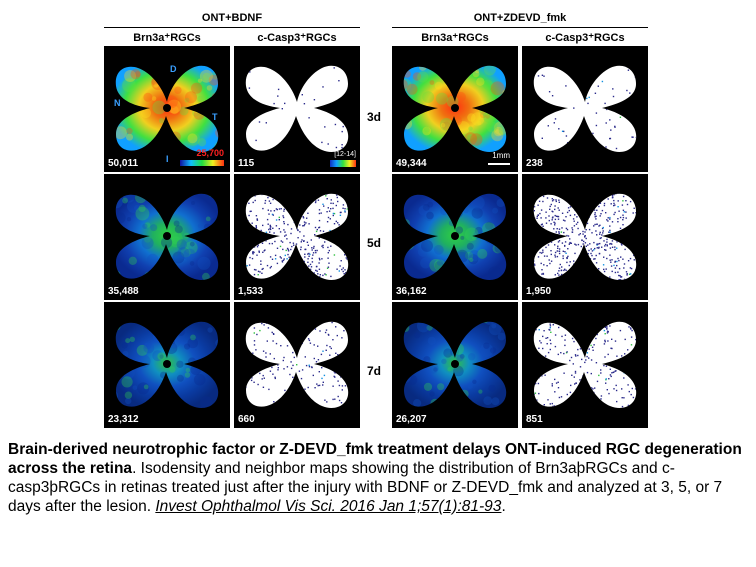 The width and height of the screenshot is (756, 567). What do you see at coordinates (246, 163) in the screenshot?
I see `cell-count: 115` at bounding box center [246, 163].